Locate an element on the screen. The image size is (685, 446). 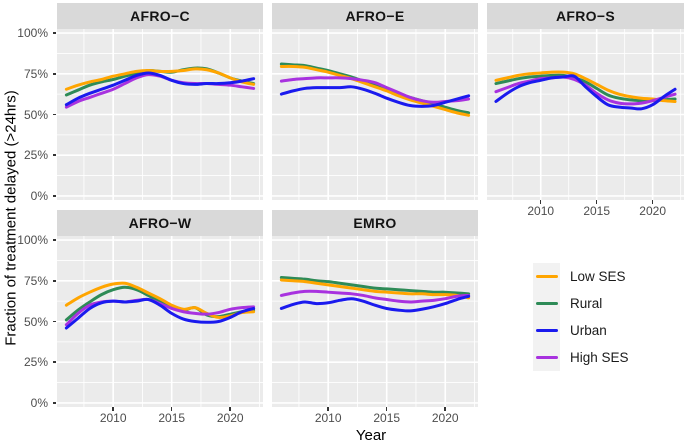
facet-title: AFRO−W is located at coordinates (160, 223).